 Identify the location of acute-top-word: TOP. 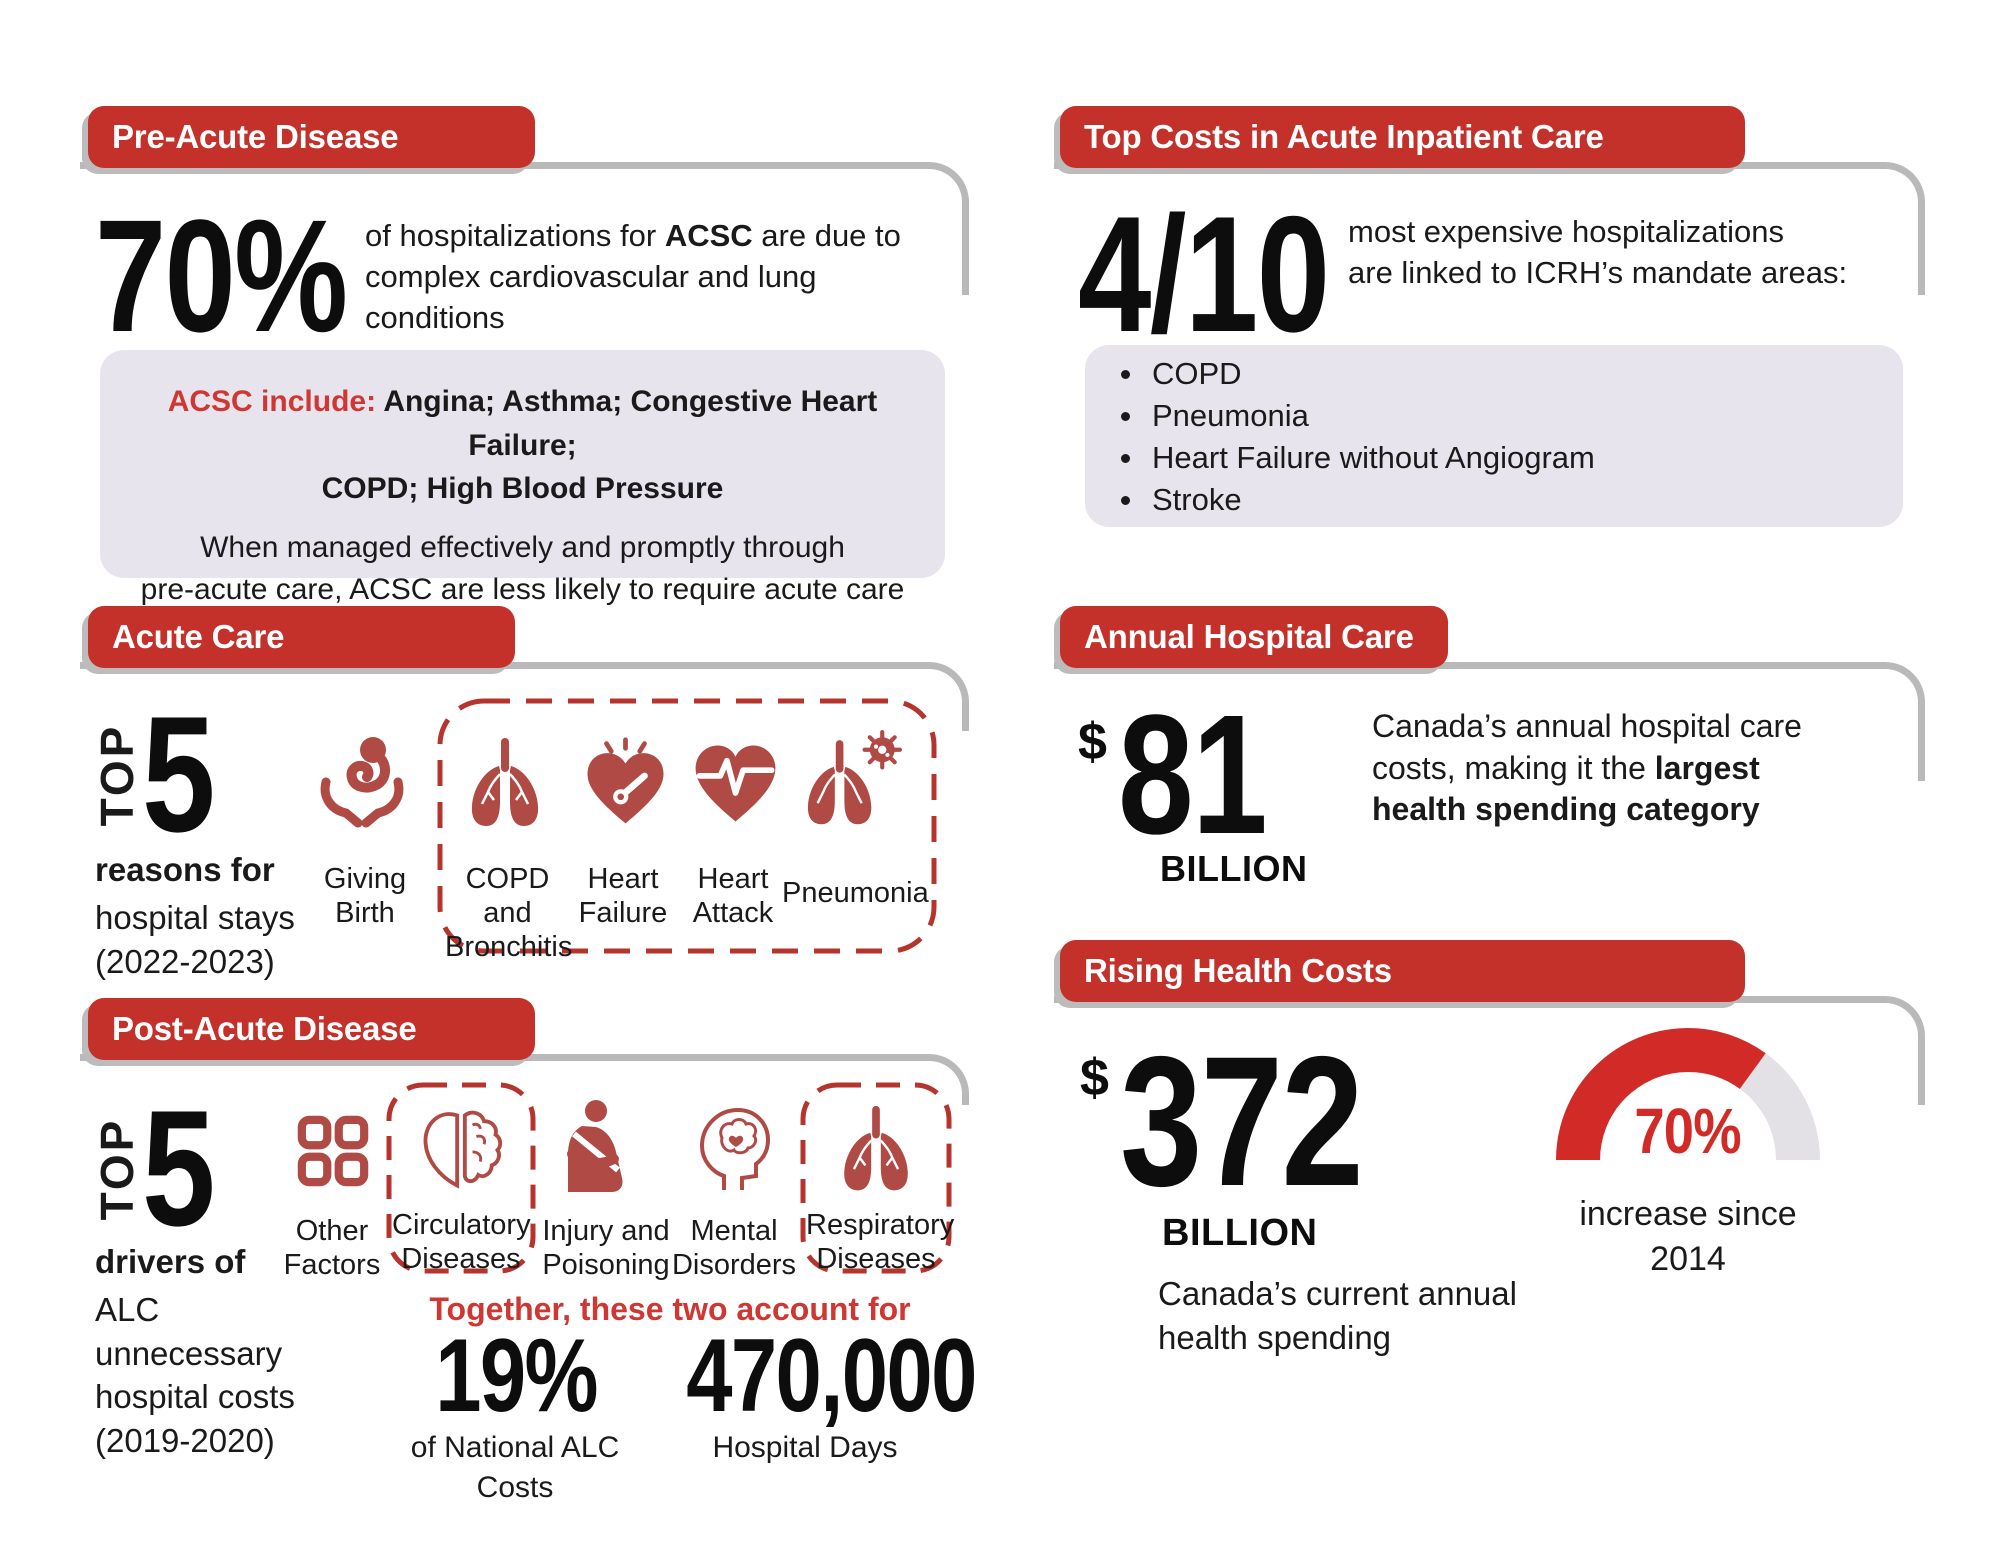
(117, 775).